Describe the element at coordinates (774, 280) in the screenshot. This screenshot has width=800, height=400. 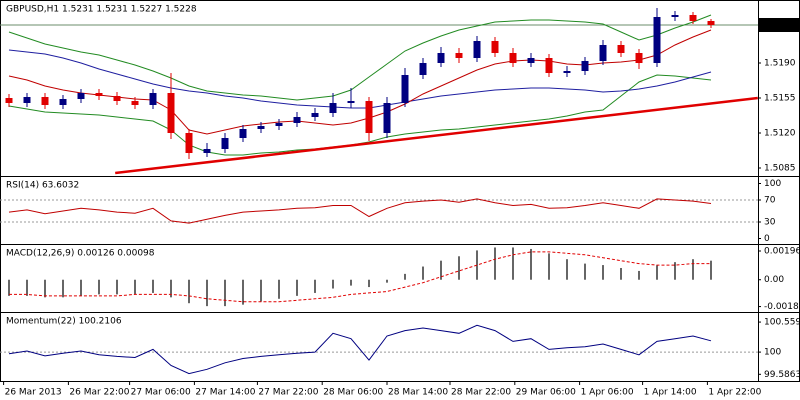
I see `y-tick-label: 0.00` at that location.